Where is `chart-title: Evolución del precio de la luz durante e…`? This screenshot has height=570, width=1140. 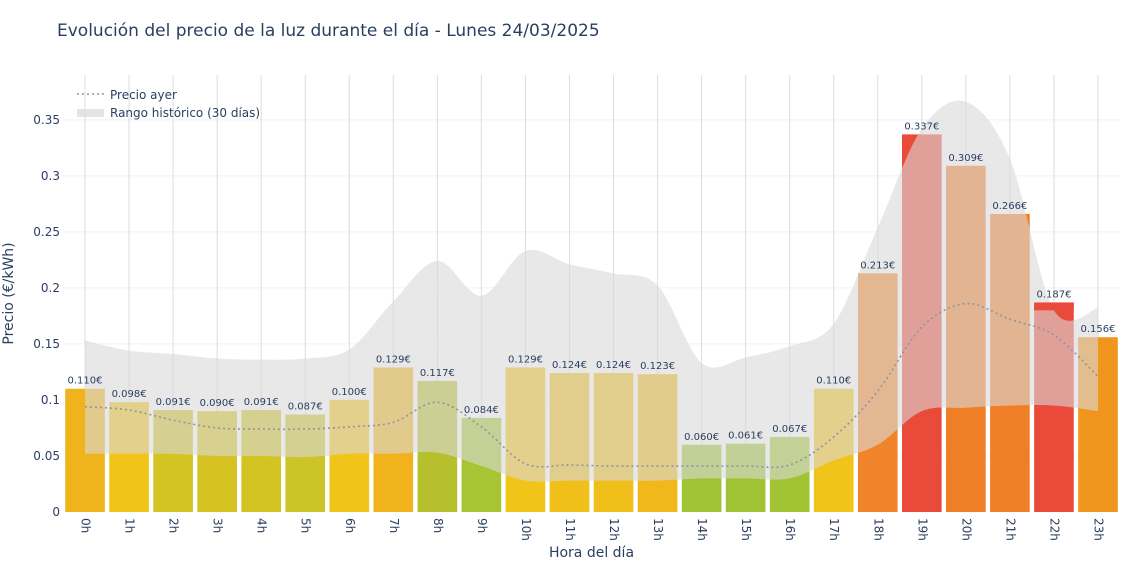 chart-title: Evolución del precio de la luz durante e… is located at coordinates (328, 31).